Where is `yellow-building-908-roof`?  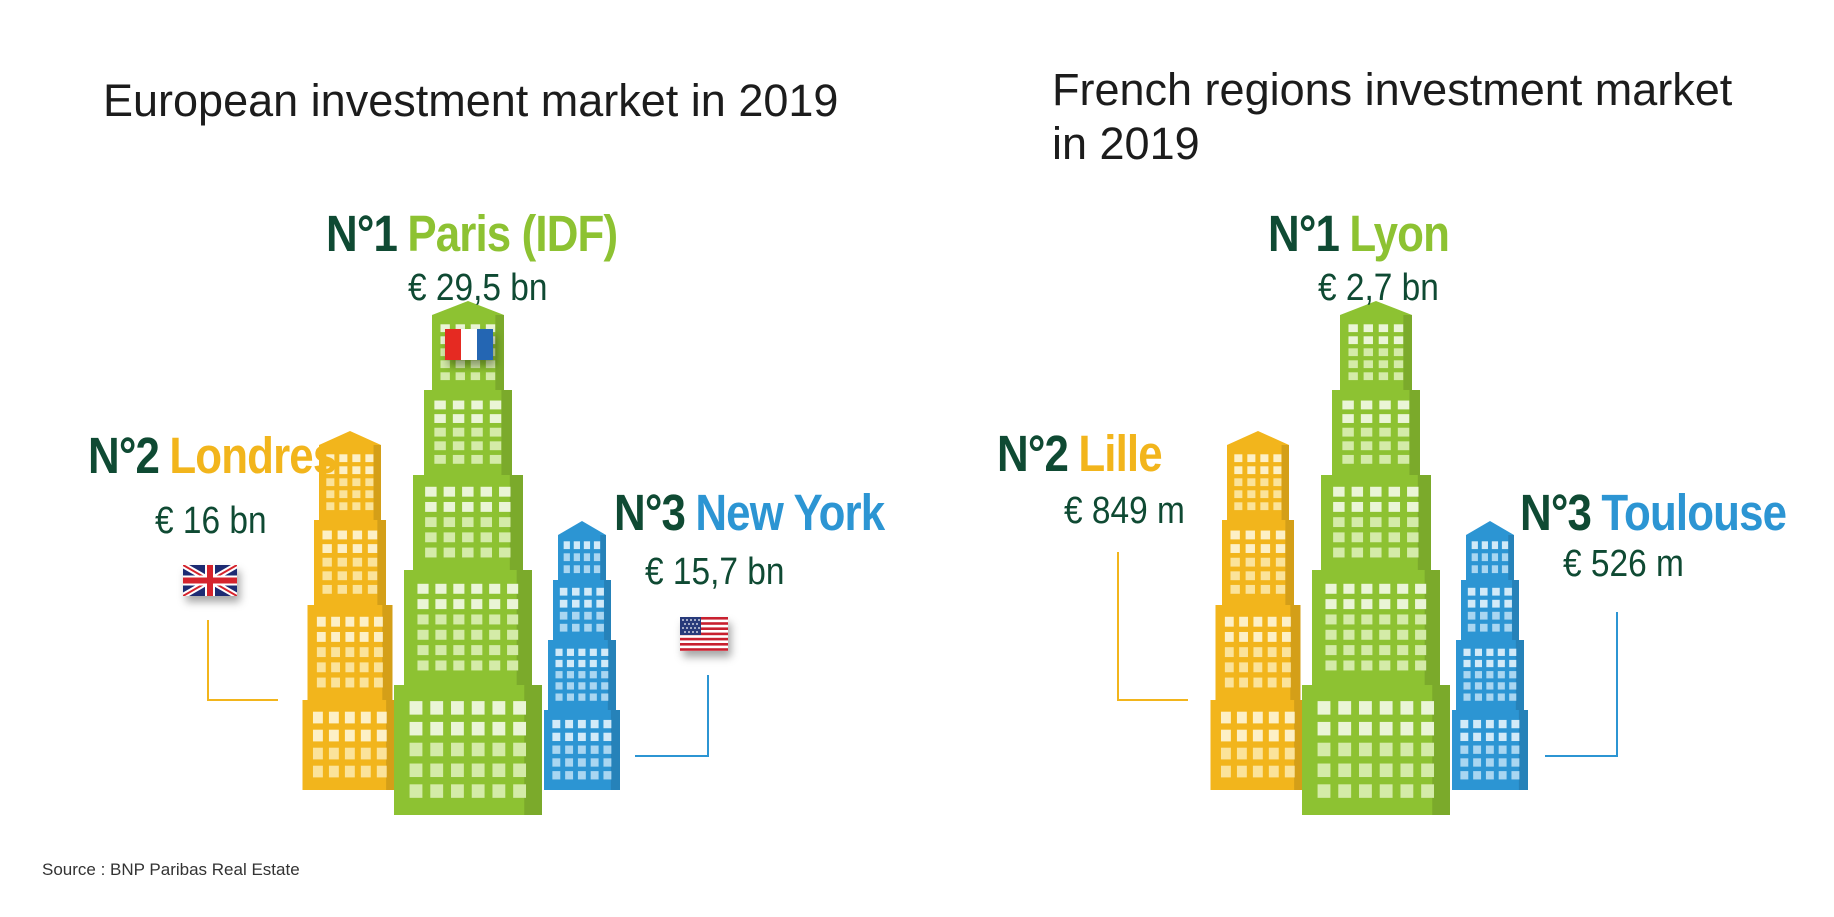 yellow-building-908-roof is located at coordinates (1258, 438).